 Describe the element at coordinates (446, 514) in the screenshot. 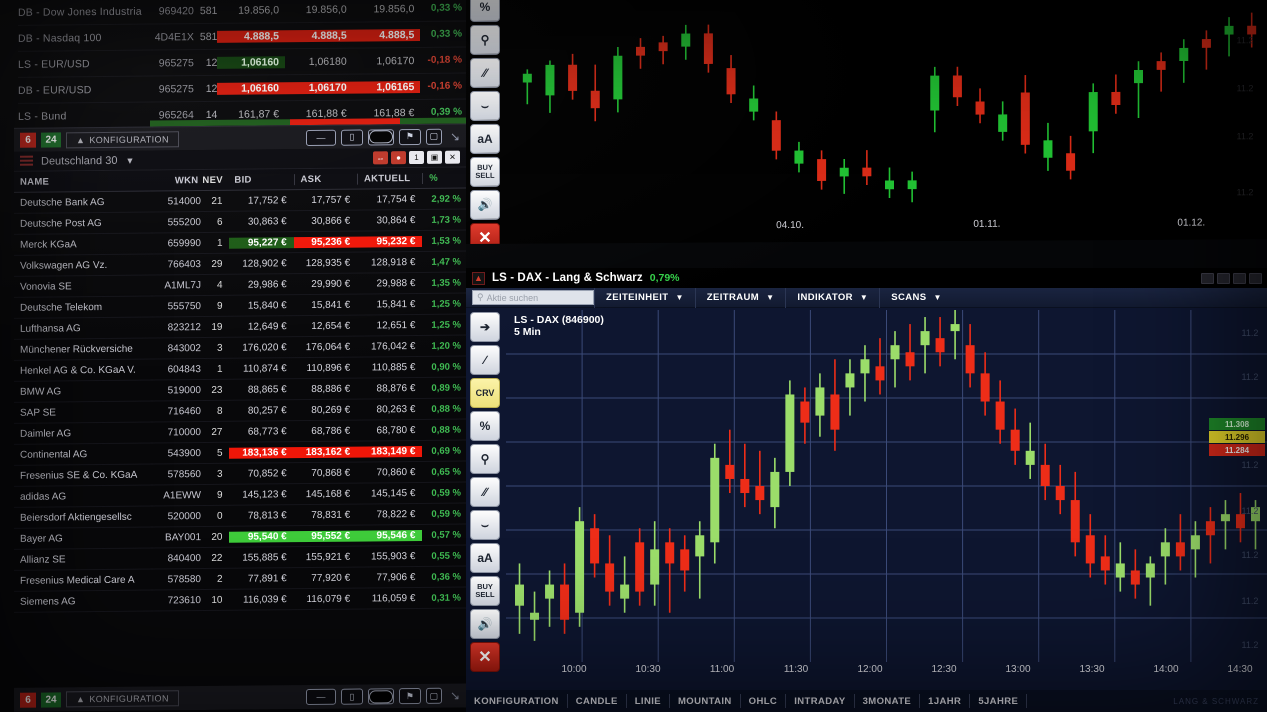

I see `cell-percent: 0,59 %` at that location.